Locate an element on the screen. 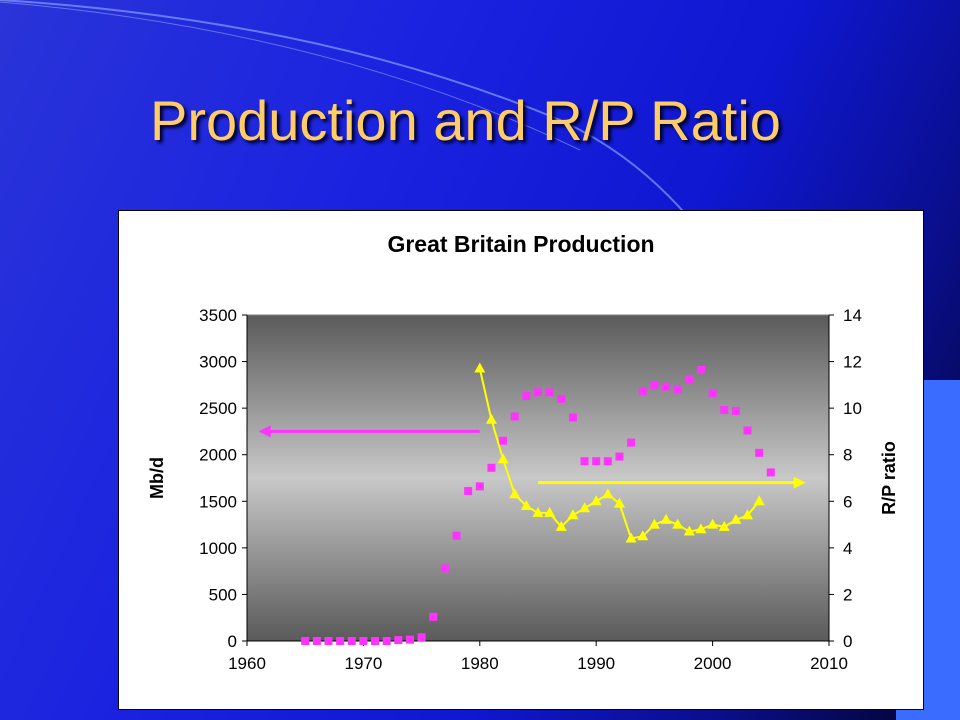 The height and width of the screenshot is (720, 960). y-tick-label: 1000 is located at coordinates (218, 548).